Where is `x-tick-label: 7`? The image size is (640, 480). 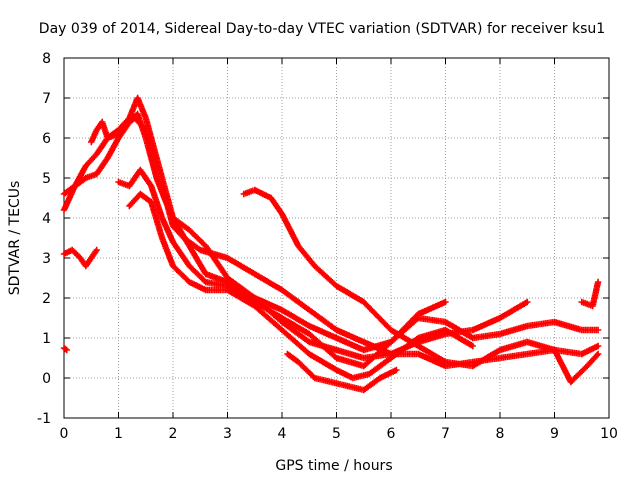 x-tick-label: 7 is located at coordinates (445, 434).